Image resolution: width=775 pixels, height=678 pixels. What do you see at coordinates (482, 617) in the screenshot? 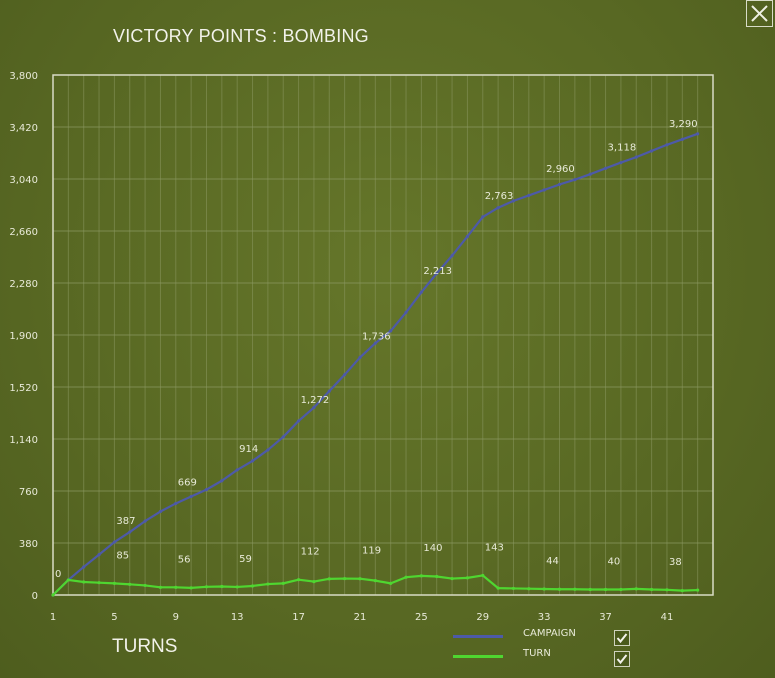
I see `x-tick-label: 29` at bounding box center [482, 617].